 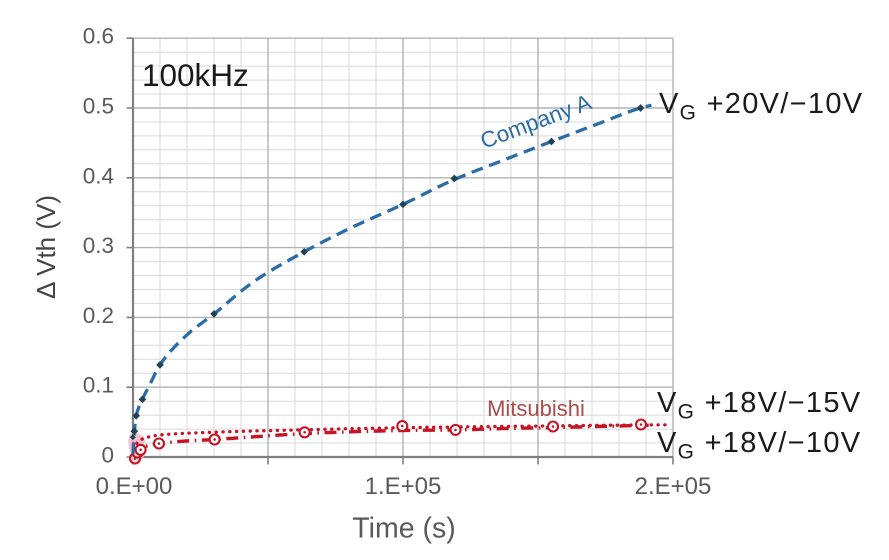 I want to click on svg-text: VG +20V/−10V, so click(x=761, y=106).